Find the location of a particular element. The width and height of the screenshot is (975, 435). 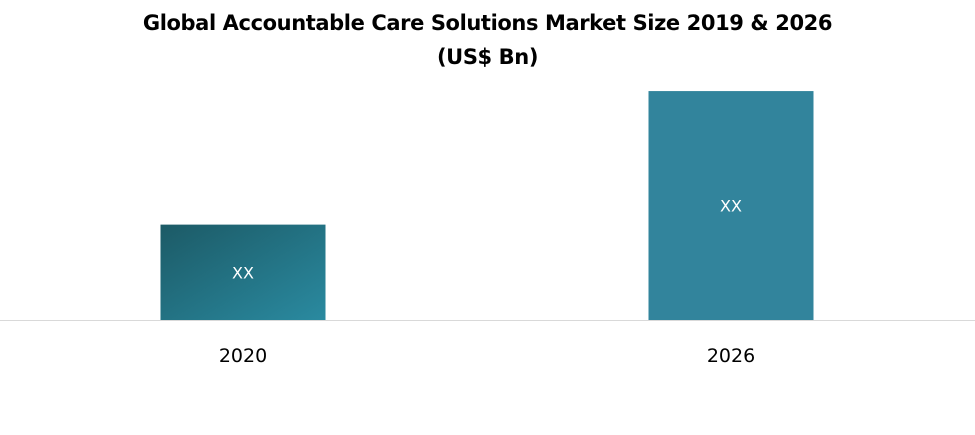

chart-subtitle: (US$ Bn) is located at coordinates (487, 57).